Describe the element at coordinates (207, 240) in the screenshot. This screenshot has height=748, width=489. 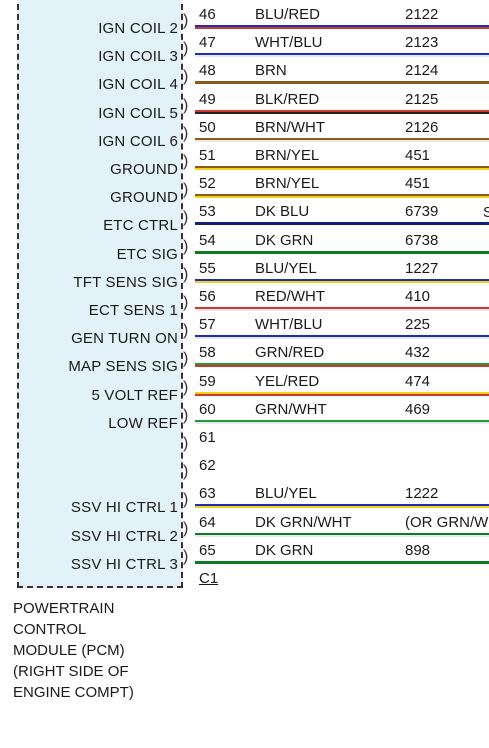
I see `pin-number: 54` at that location.